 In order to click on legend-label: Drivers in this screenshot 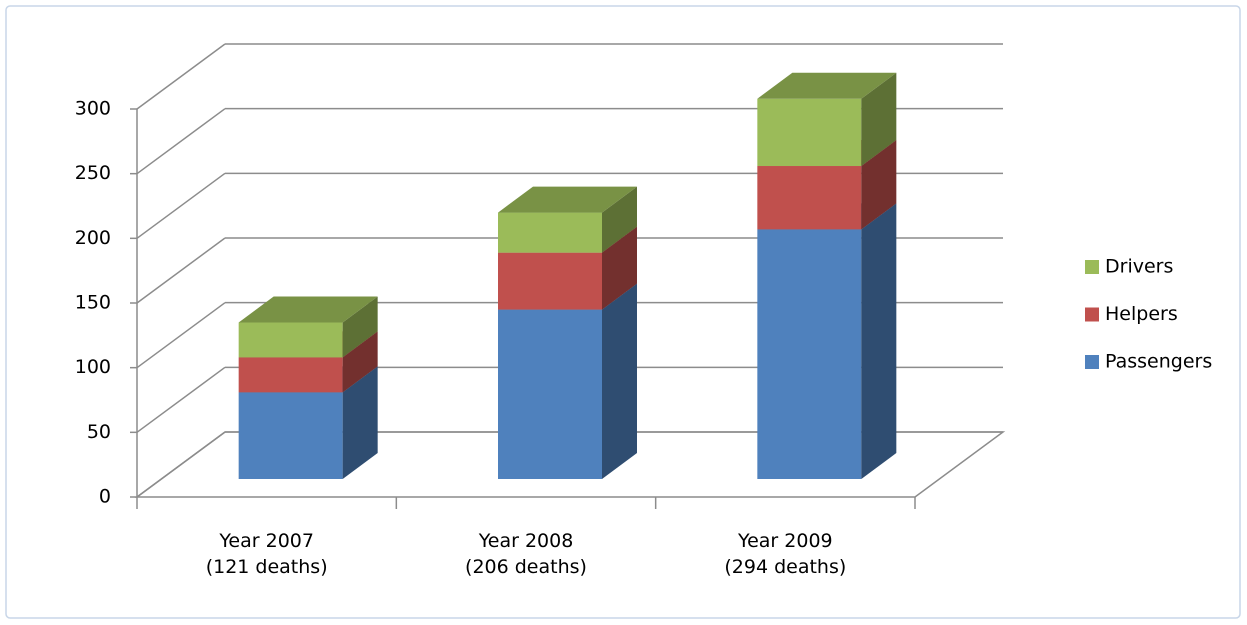, I will do `click(1139, 267)`.